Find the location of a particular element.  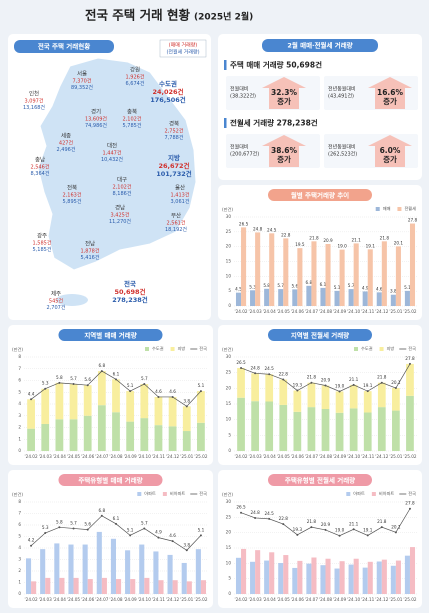

region-rent: 10,432건 is located at coordinates (112, 159).